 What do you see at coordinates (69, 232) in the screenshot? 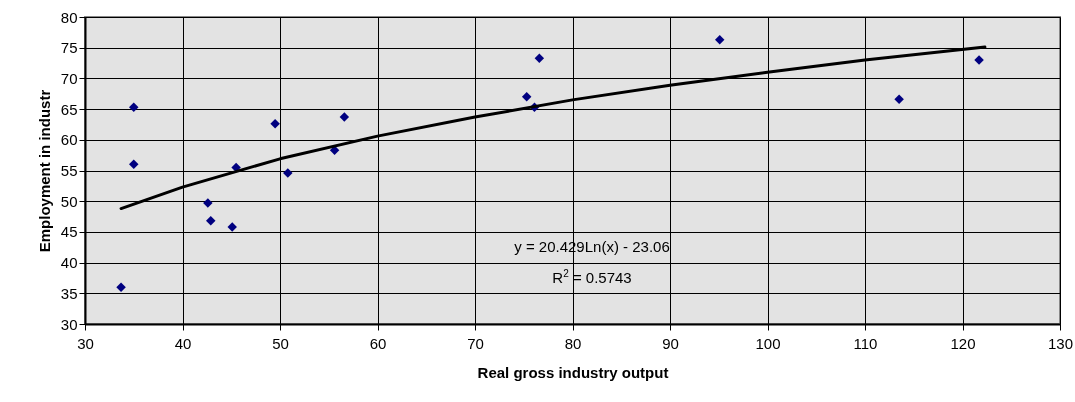
I see `y-tick-label: 45` at bounding box center [69, 232].